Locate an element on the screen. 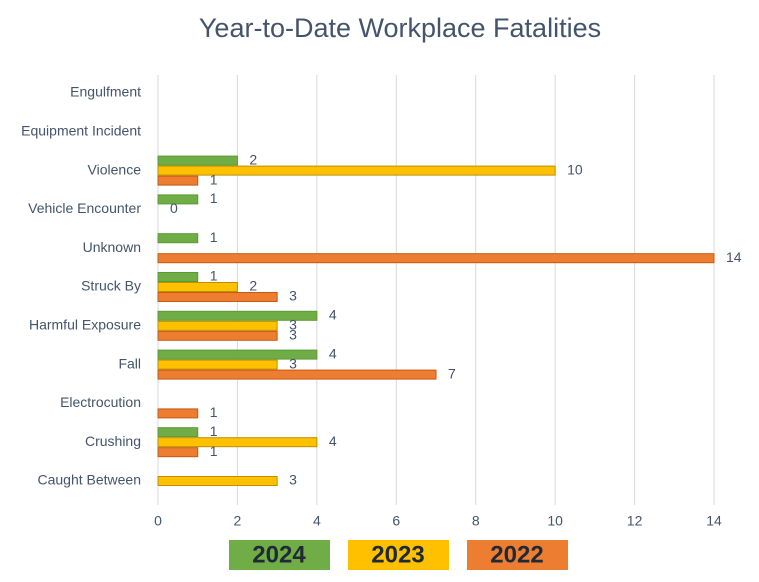 This screenshot has height=582, width=759. y-tick-label: Violence is located at coordinates (115, 169).